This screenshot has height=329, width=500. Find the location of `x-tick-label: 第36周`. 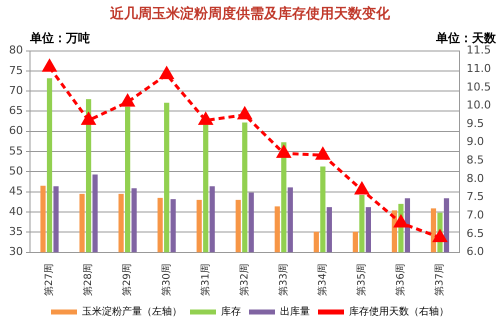

x-tick-label: 第36周 is located at coordinates (400, 279).